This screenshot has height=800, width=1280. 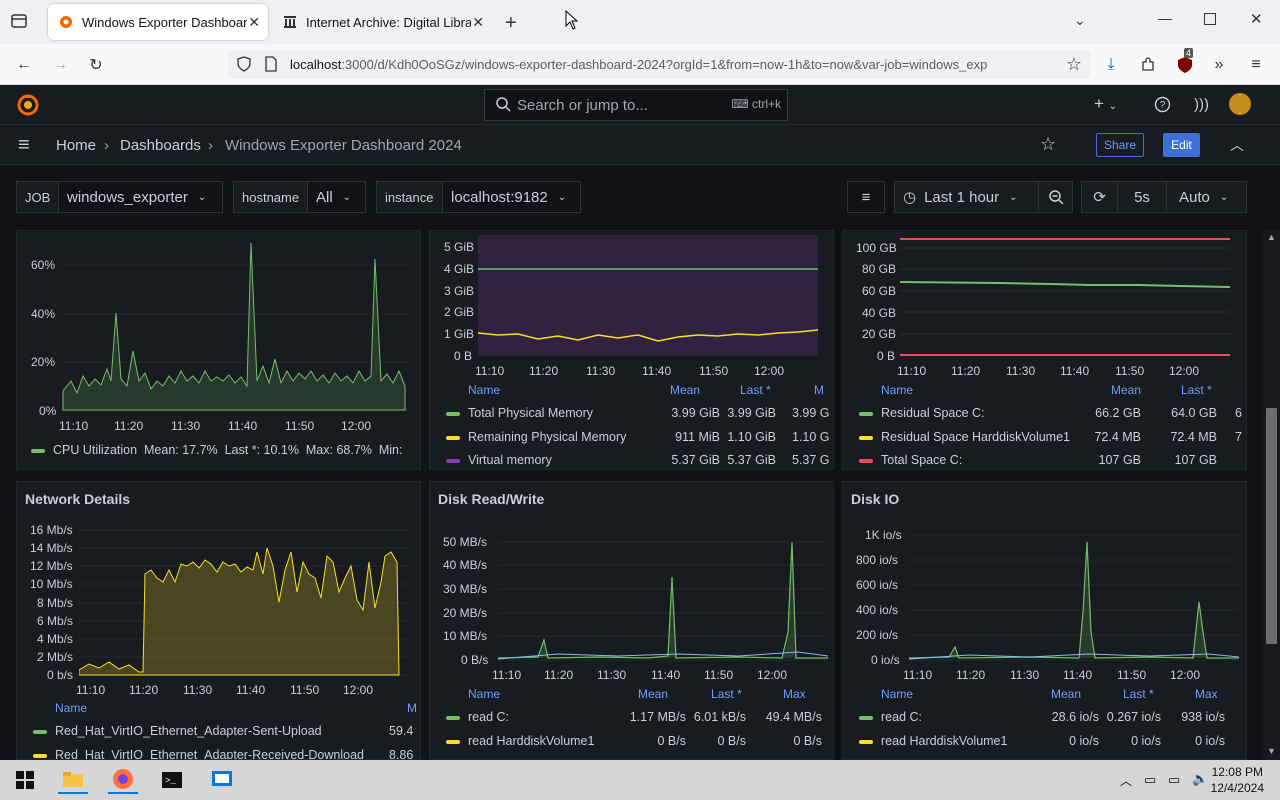 I want to click on refresh-interval-value: 5s, so click(x=1142, y=197).